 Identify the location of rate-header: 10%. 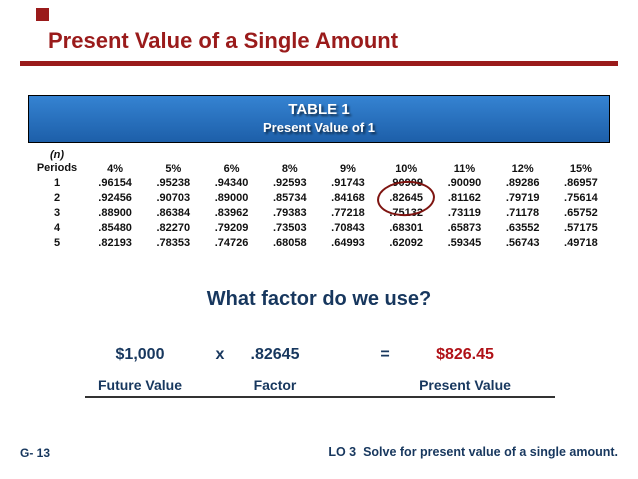
(406, 169).